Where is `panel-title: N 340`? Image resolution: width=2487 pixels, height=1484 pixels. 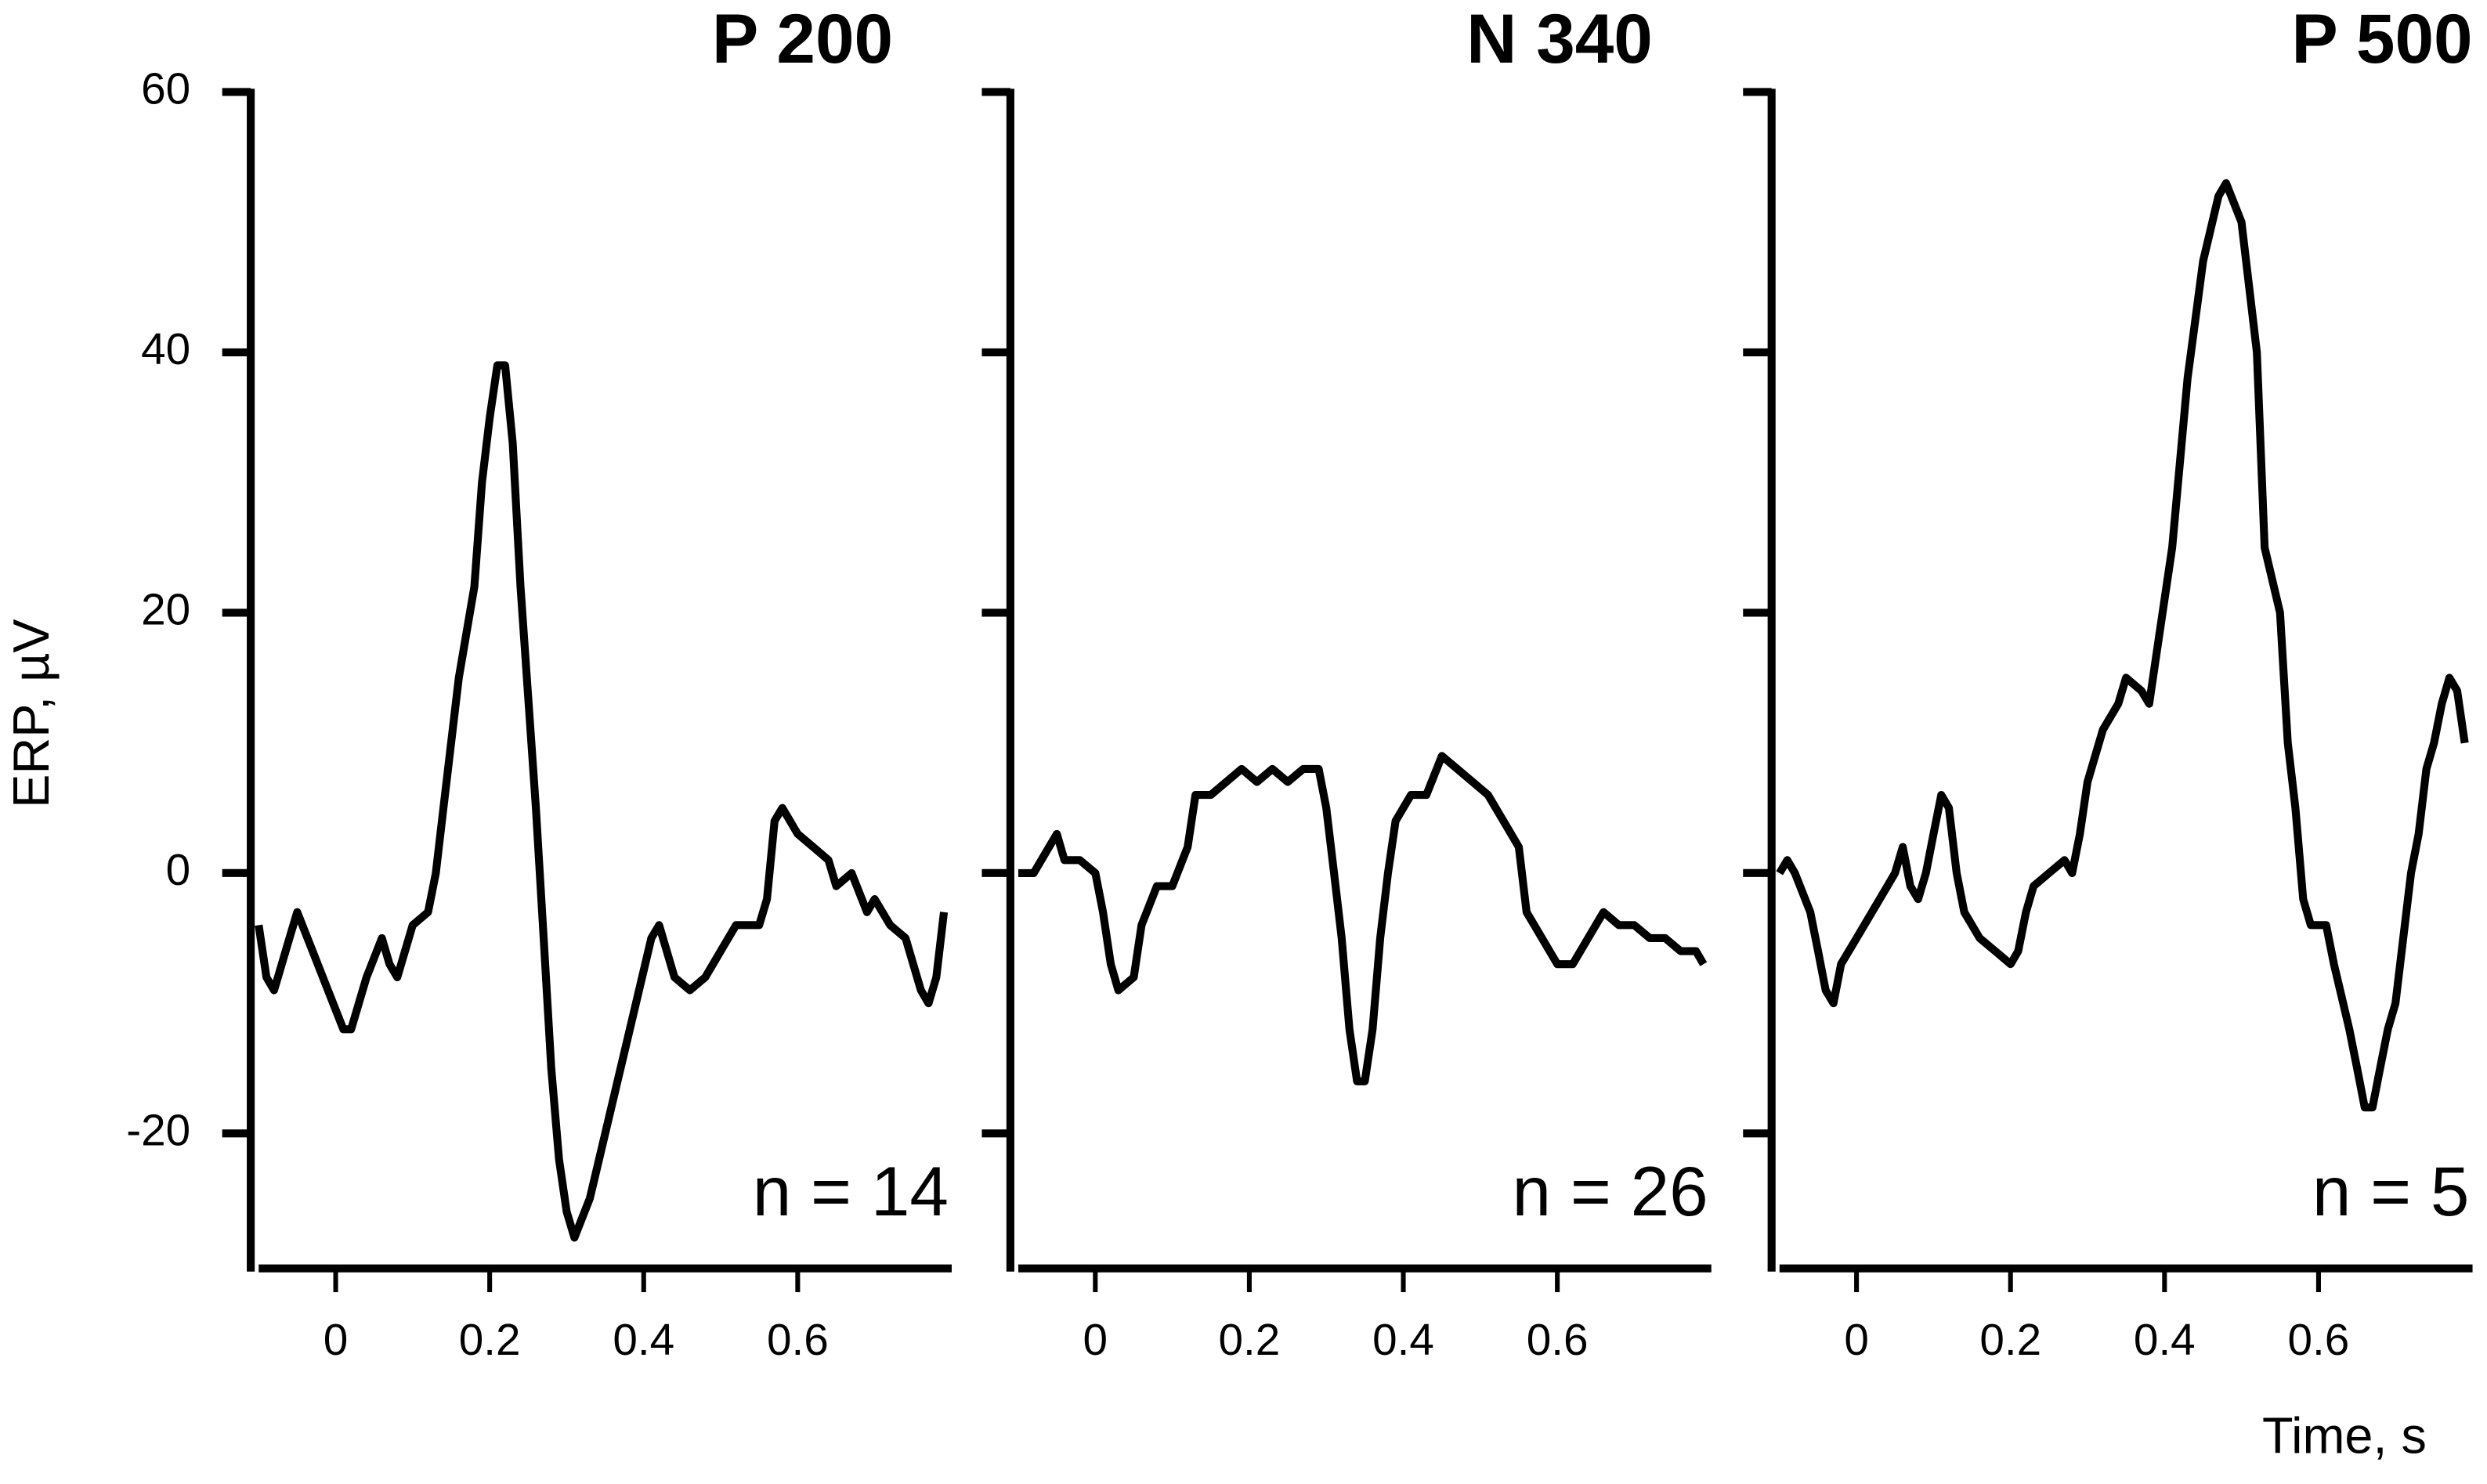 panel-title: N 340 is located at coordinates (1559, 39).